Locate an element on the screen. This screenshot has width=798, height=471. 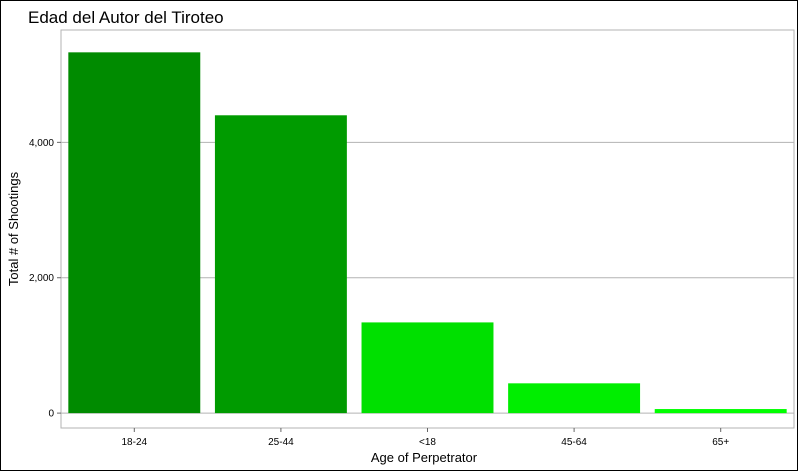
x-tick-label: 25-44 is located at coordinates (281, 442).